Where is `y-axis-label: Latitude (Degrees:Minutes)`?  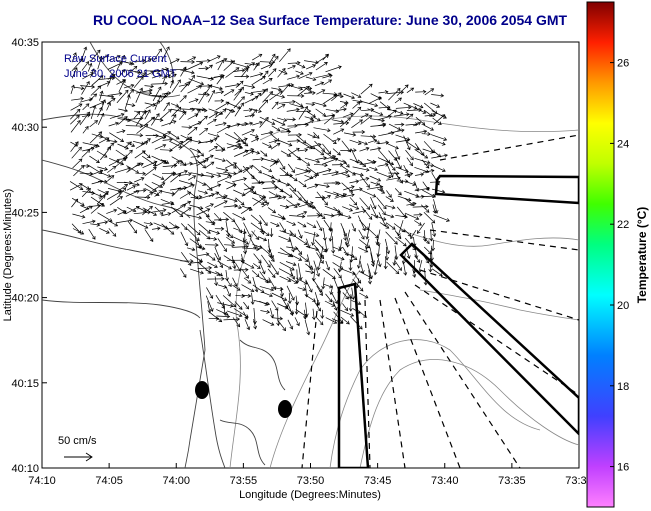 y-axis-label: Latitude (Degrees:Minutes) is located at coordinates (8, 255).